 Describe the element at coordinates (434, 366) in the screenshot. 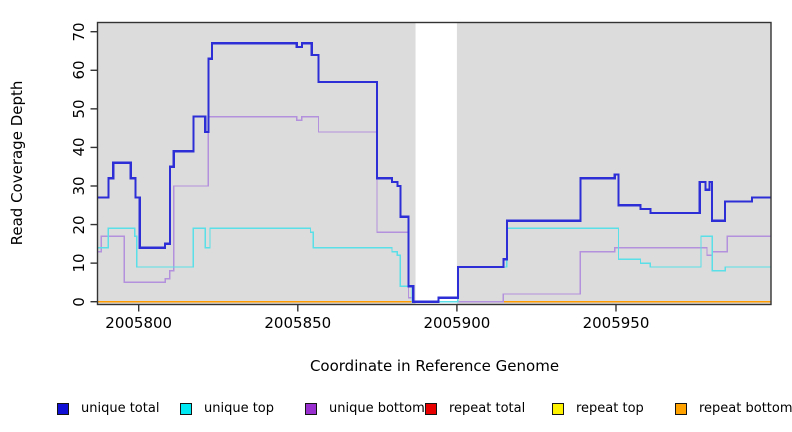

I see `x-axis-label: Coordinate in Reference Genome` at that location.